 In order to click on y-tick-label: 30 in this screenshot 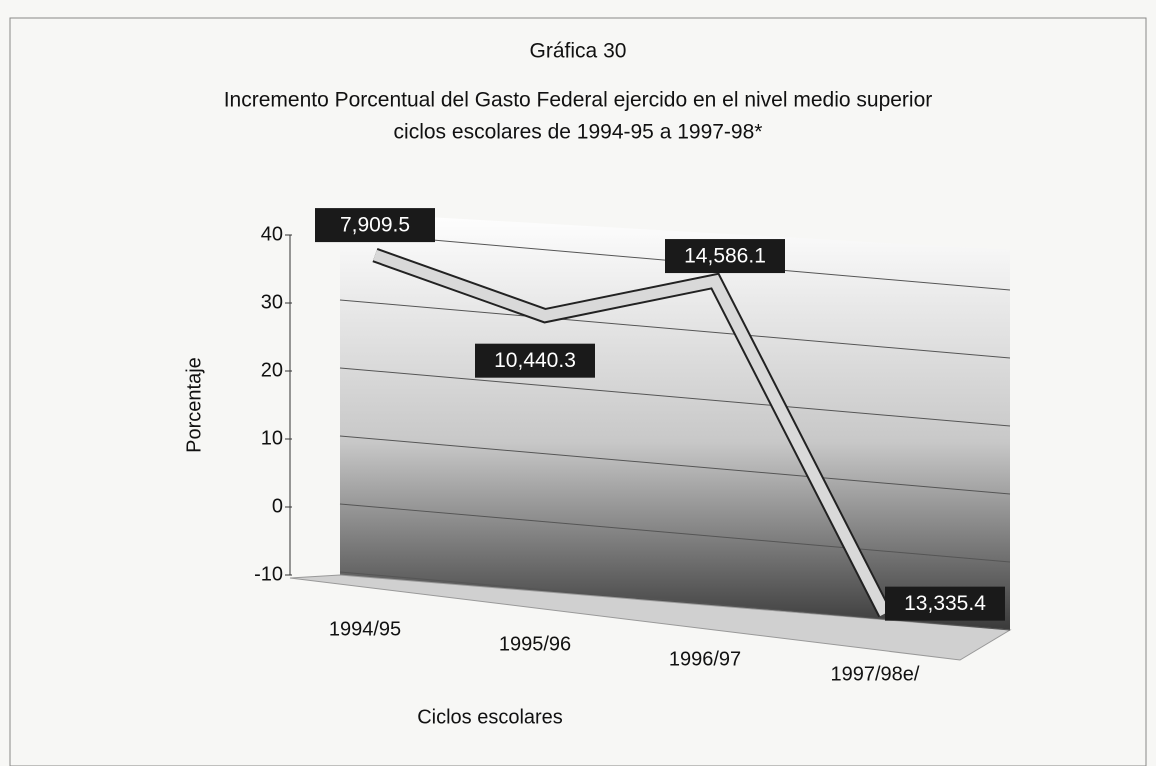, I will do `click(272, 302)`.